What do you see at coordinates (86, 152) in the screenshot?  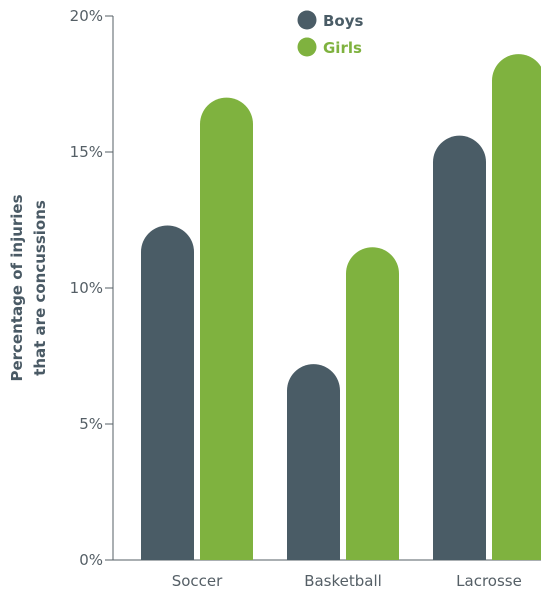 I see `y-tick-label: 15%` at bounding box center [86, 152].